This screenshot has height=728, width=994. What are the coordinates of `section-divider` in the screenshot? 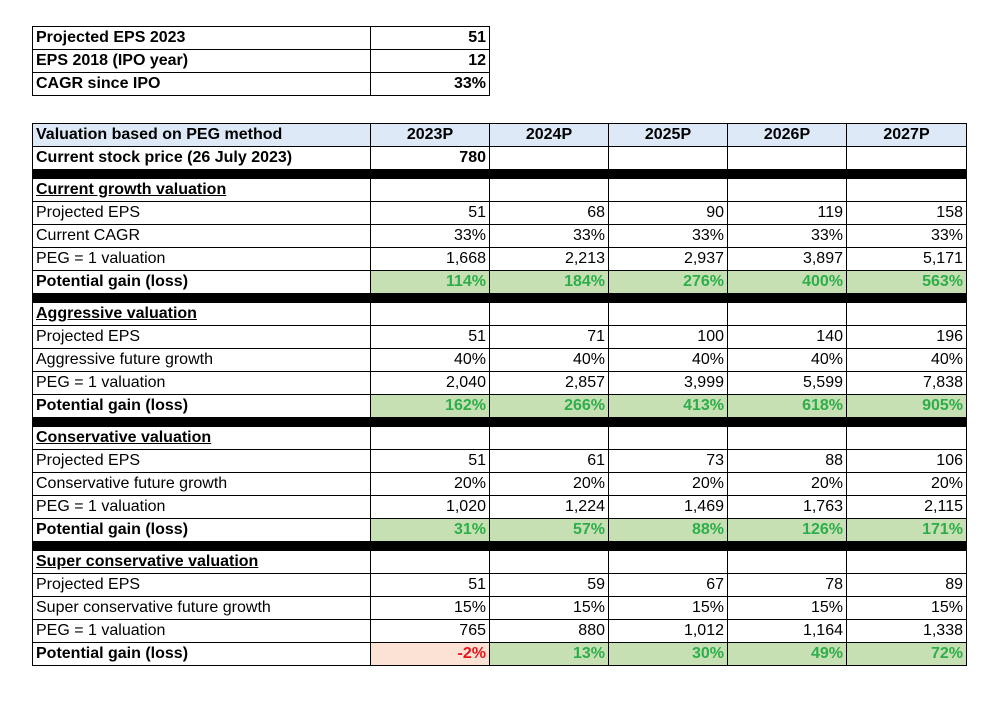 It's located at (499, 298).